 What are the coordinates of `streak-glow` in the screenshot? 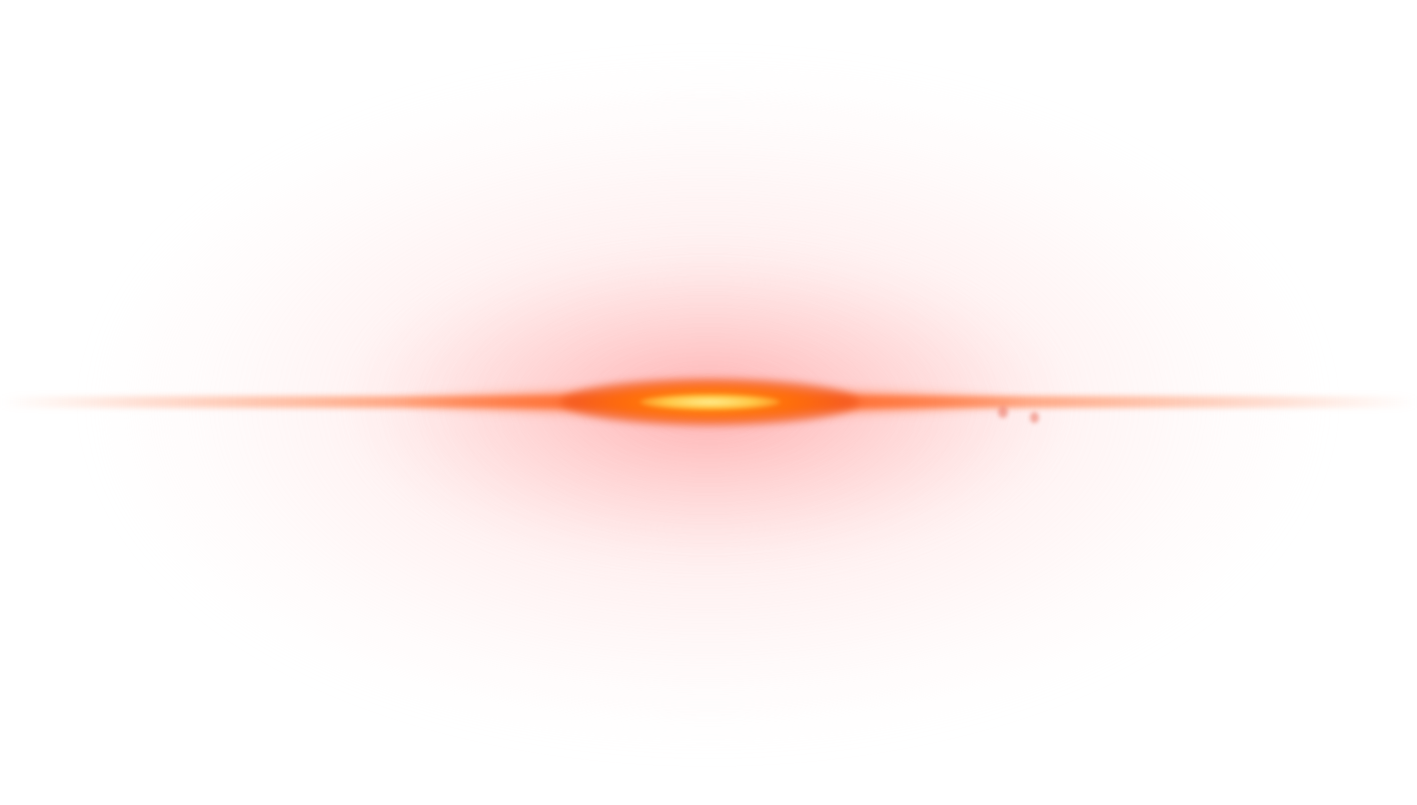 It's located at (710, 402).